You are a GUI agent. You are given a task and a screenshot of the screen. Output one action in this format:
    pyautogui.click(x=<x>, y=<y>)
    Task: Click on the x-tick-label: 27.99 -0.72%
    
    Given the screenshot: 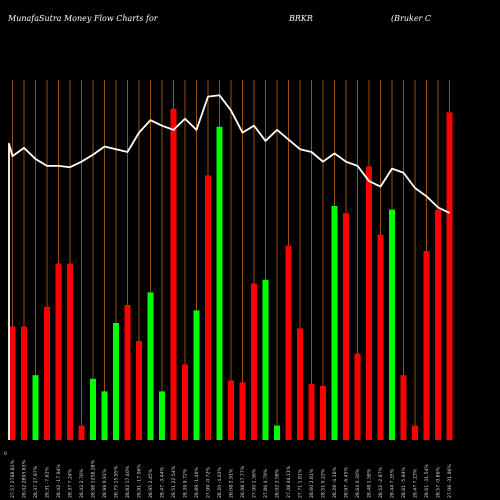 What is the action you would take?
    pyautogui.click(x=209, y=482)
    